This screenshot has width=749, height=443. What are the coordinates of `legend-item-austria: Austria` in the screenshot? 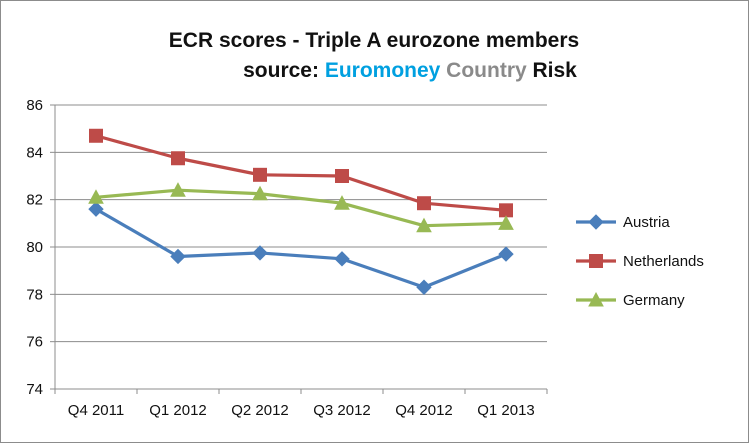 It's located at (623, 222).